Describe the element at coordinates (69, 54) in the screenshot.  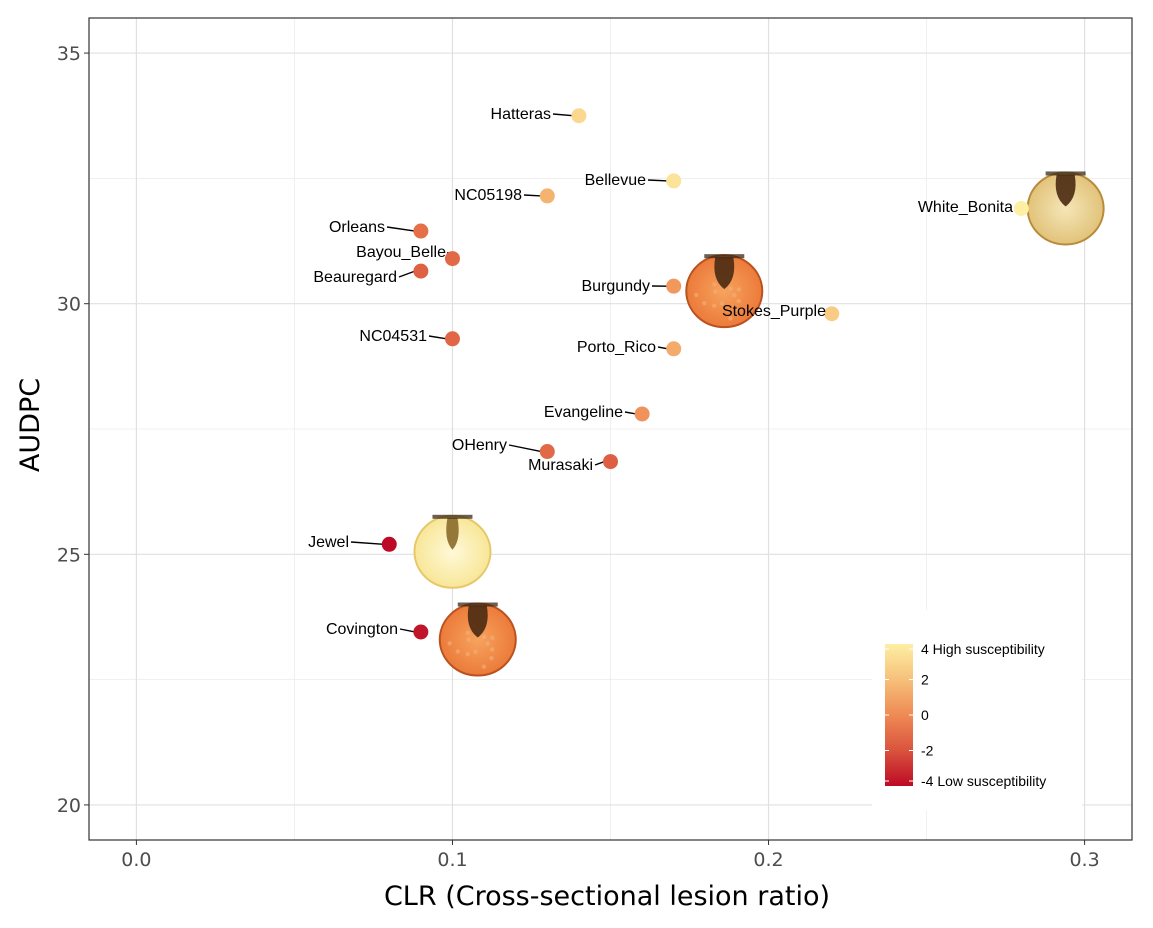
I see `y-tick-label: 35` at that location.